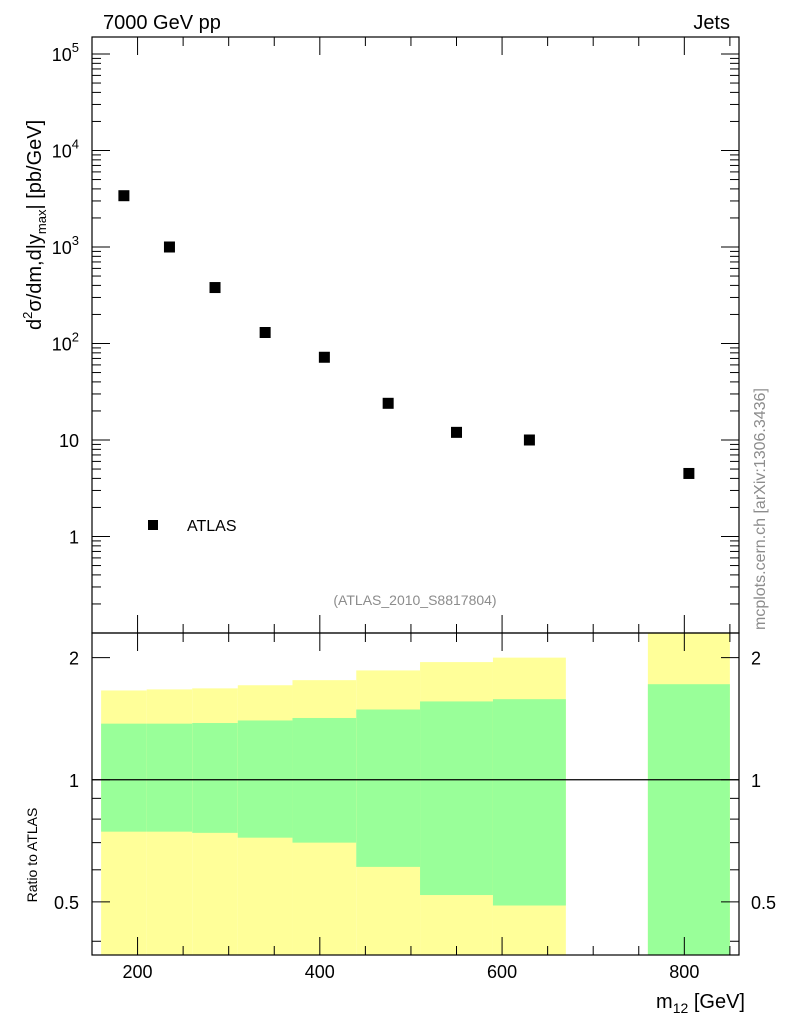 The height and width of the screenshot is (1024, 786). I want to click on header-right-label: Jets, so click(711, 23).